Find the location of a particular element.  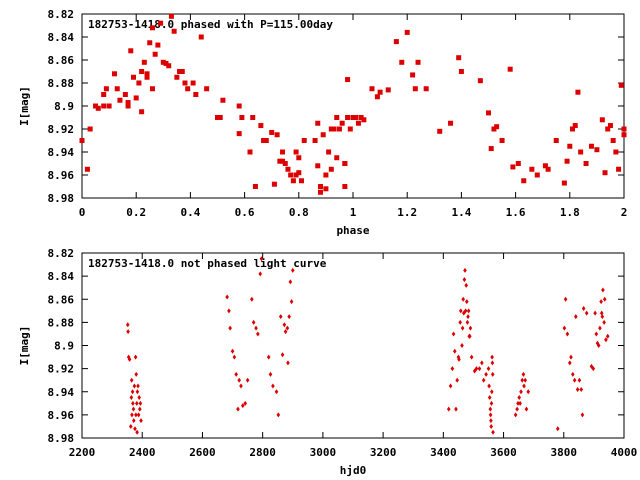

x-tick-label: 0.2 is located at coordinates (136, 212).